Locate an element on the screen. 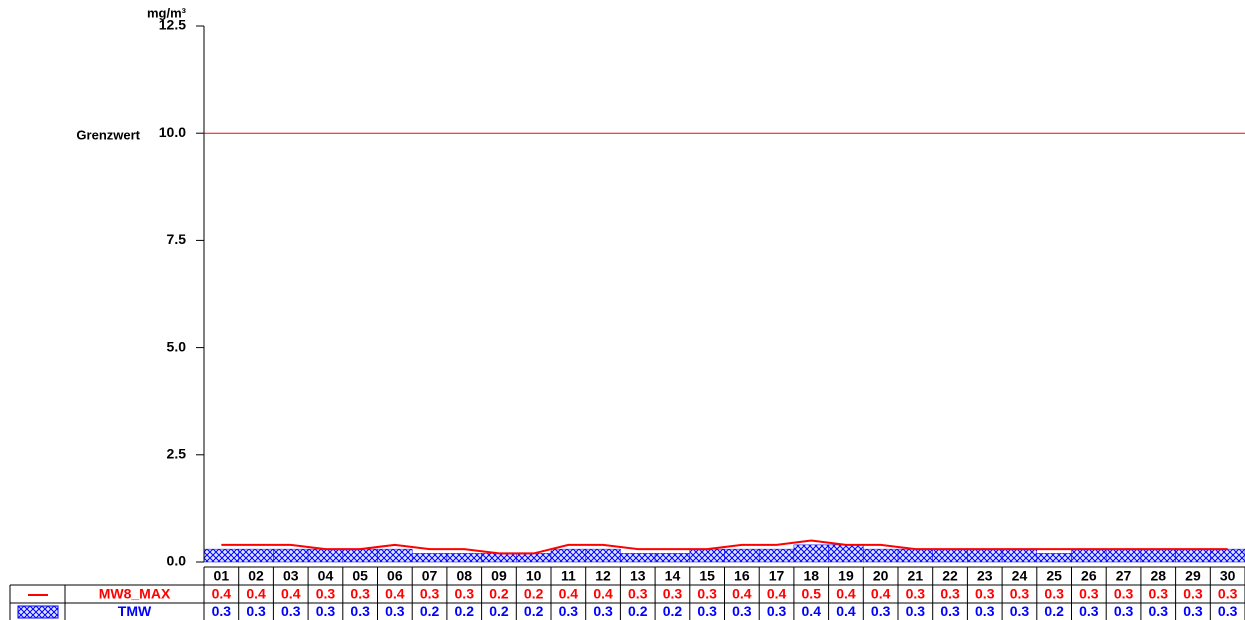  y-tick-label: 0.0 is located at coordinates (177, 561).